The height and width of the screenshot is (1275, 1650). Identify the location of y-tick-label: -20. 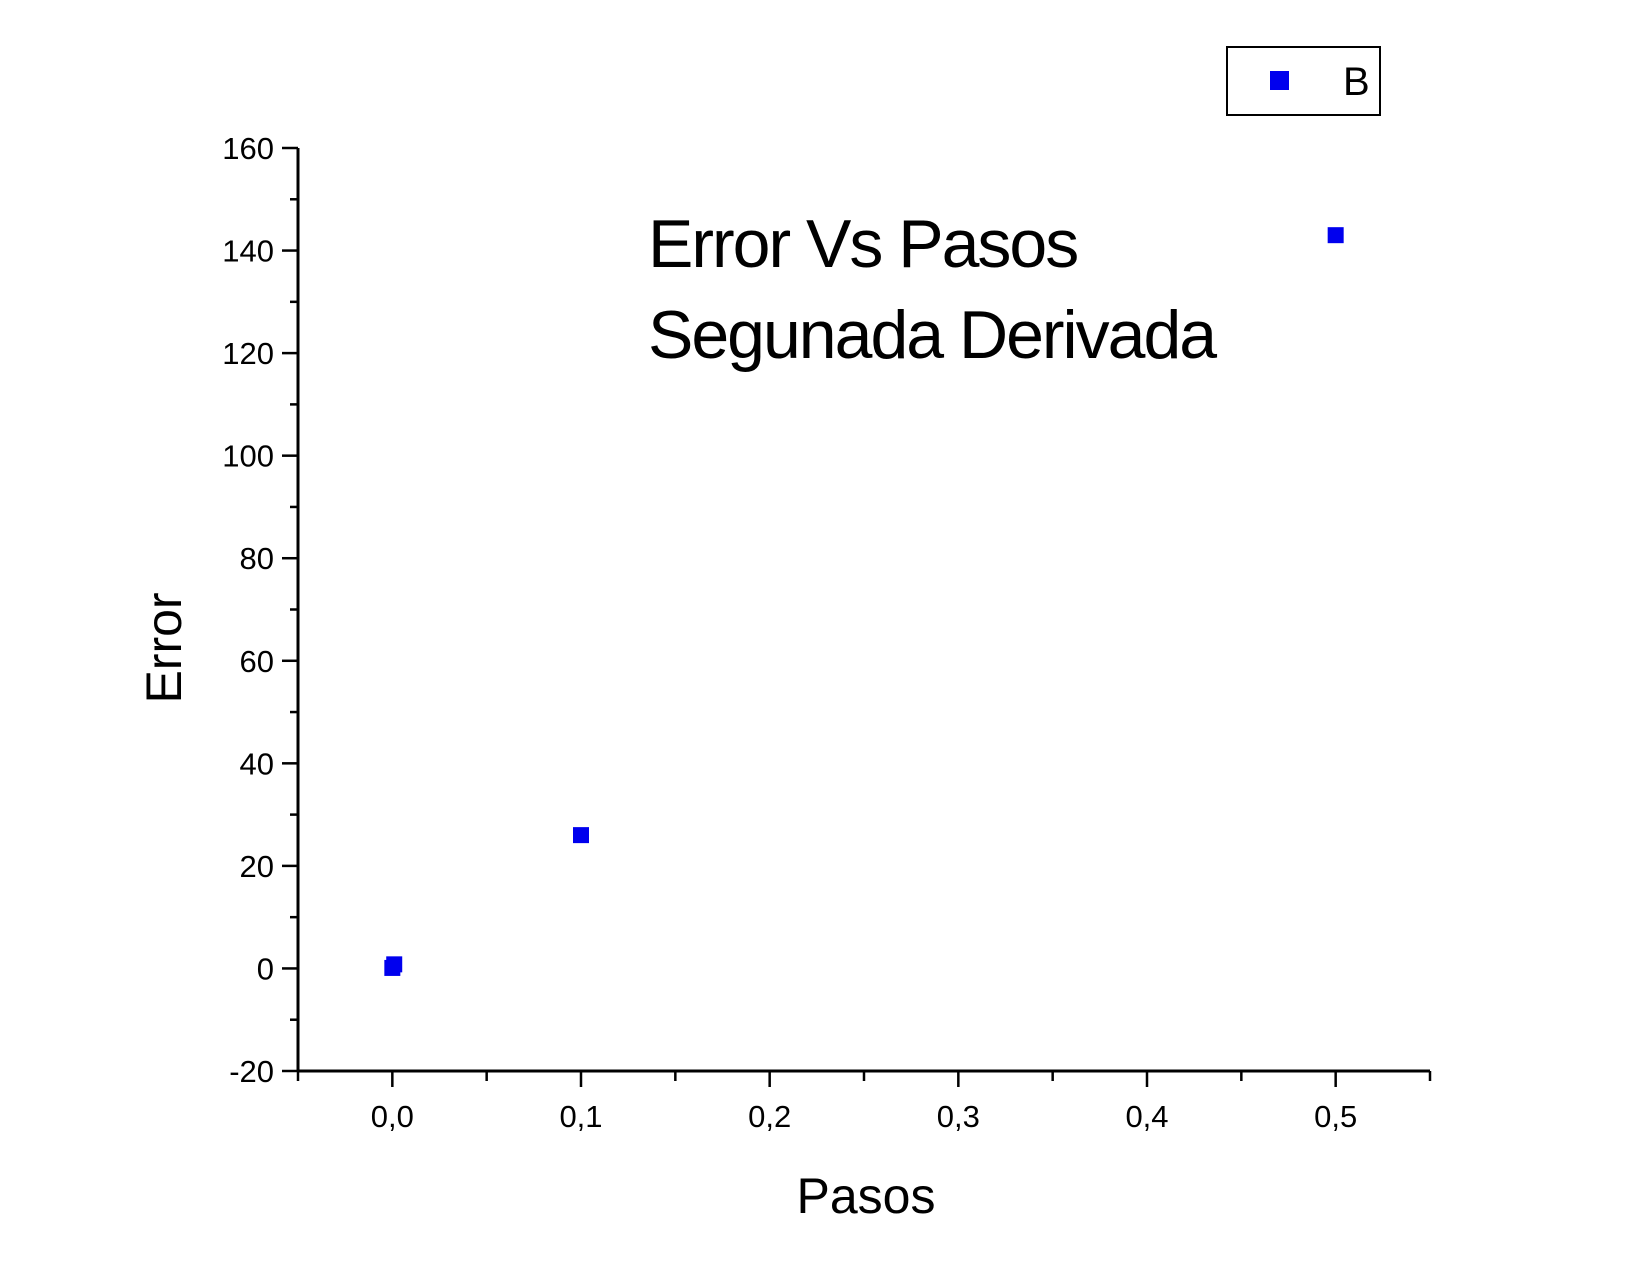
(251, 1071).